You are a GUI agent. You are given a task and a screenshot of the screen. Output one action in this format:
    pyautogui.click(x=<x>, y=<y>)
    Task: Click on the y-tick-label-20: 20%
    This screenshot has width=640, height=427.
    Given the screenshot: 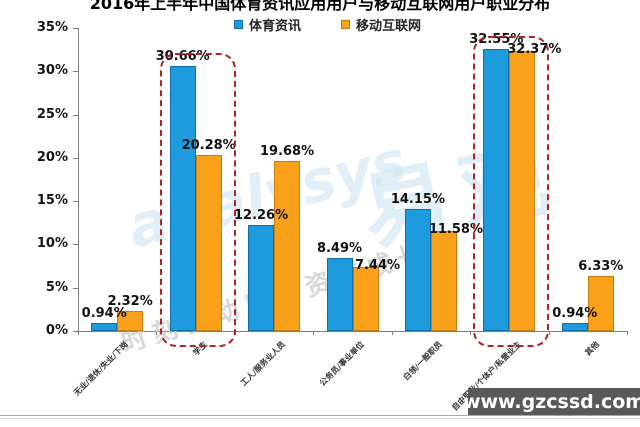 What is the action you would take?
    pyautogui.click(x=52, y=157)
    